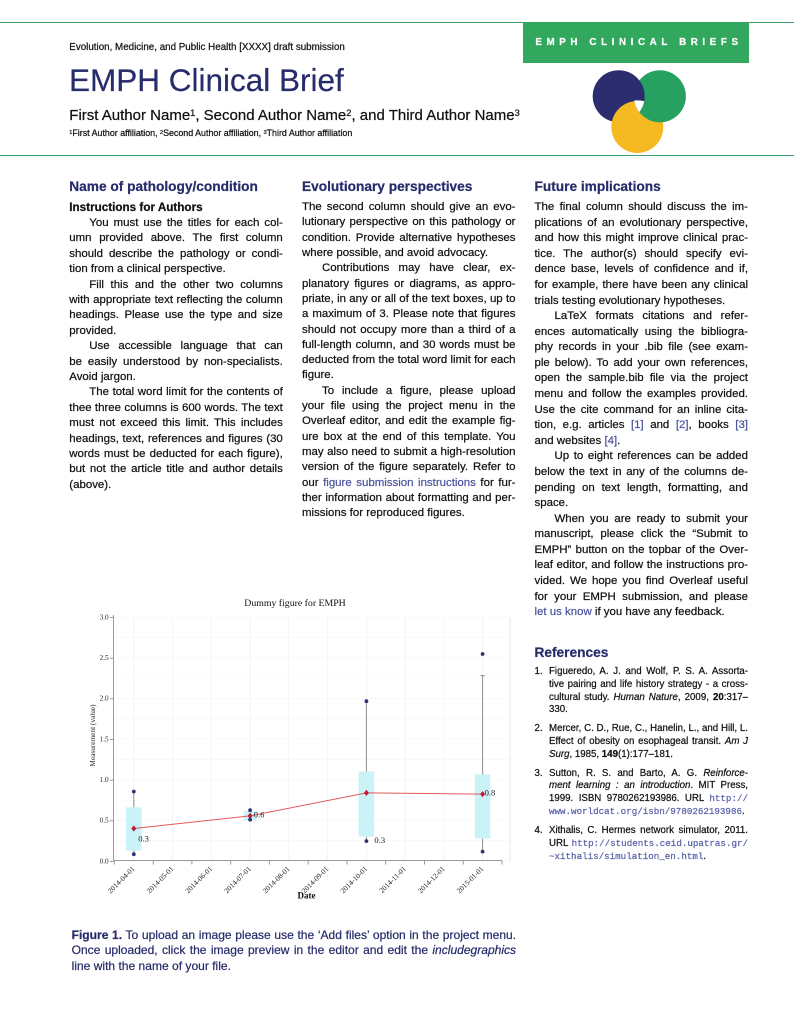 This screenshot has height=1028, width=794. Describe the element at coordinates (392, 879) in the screenshot. I see `svg-text: 2014-11-01` at that location.